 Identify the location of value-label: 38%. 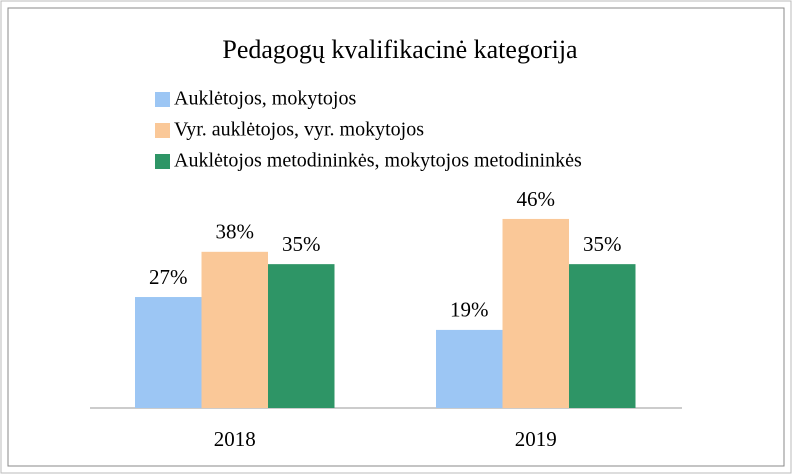
(235, 232).